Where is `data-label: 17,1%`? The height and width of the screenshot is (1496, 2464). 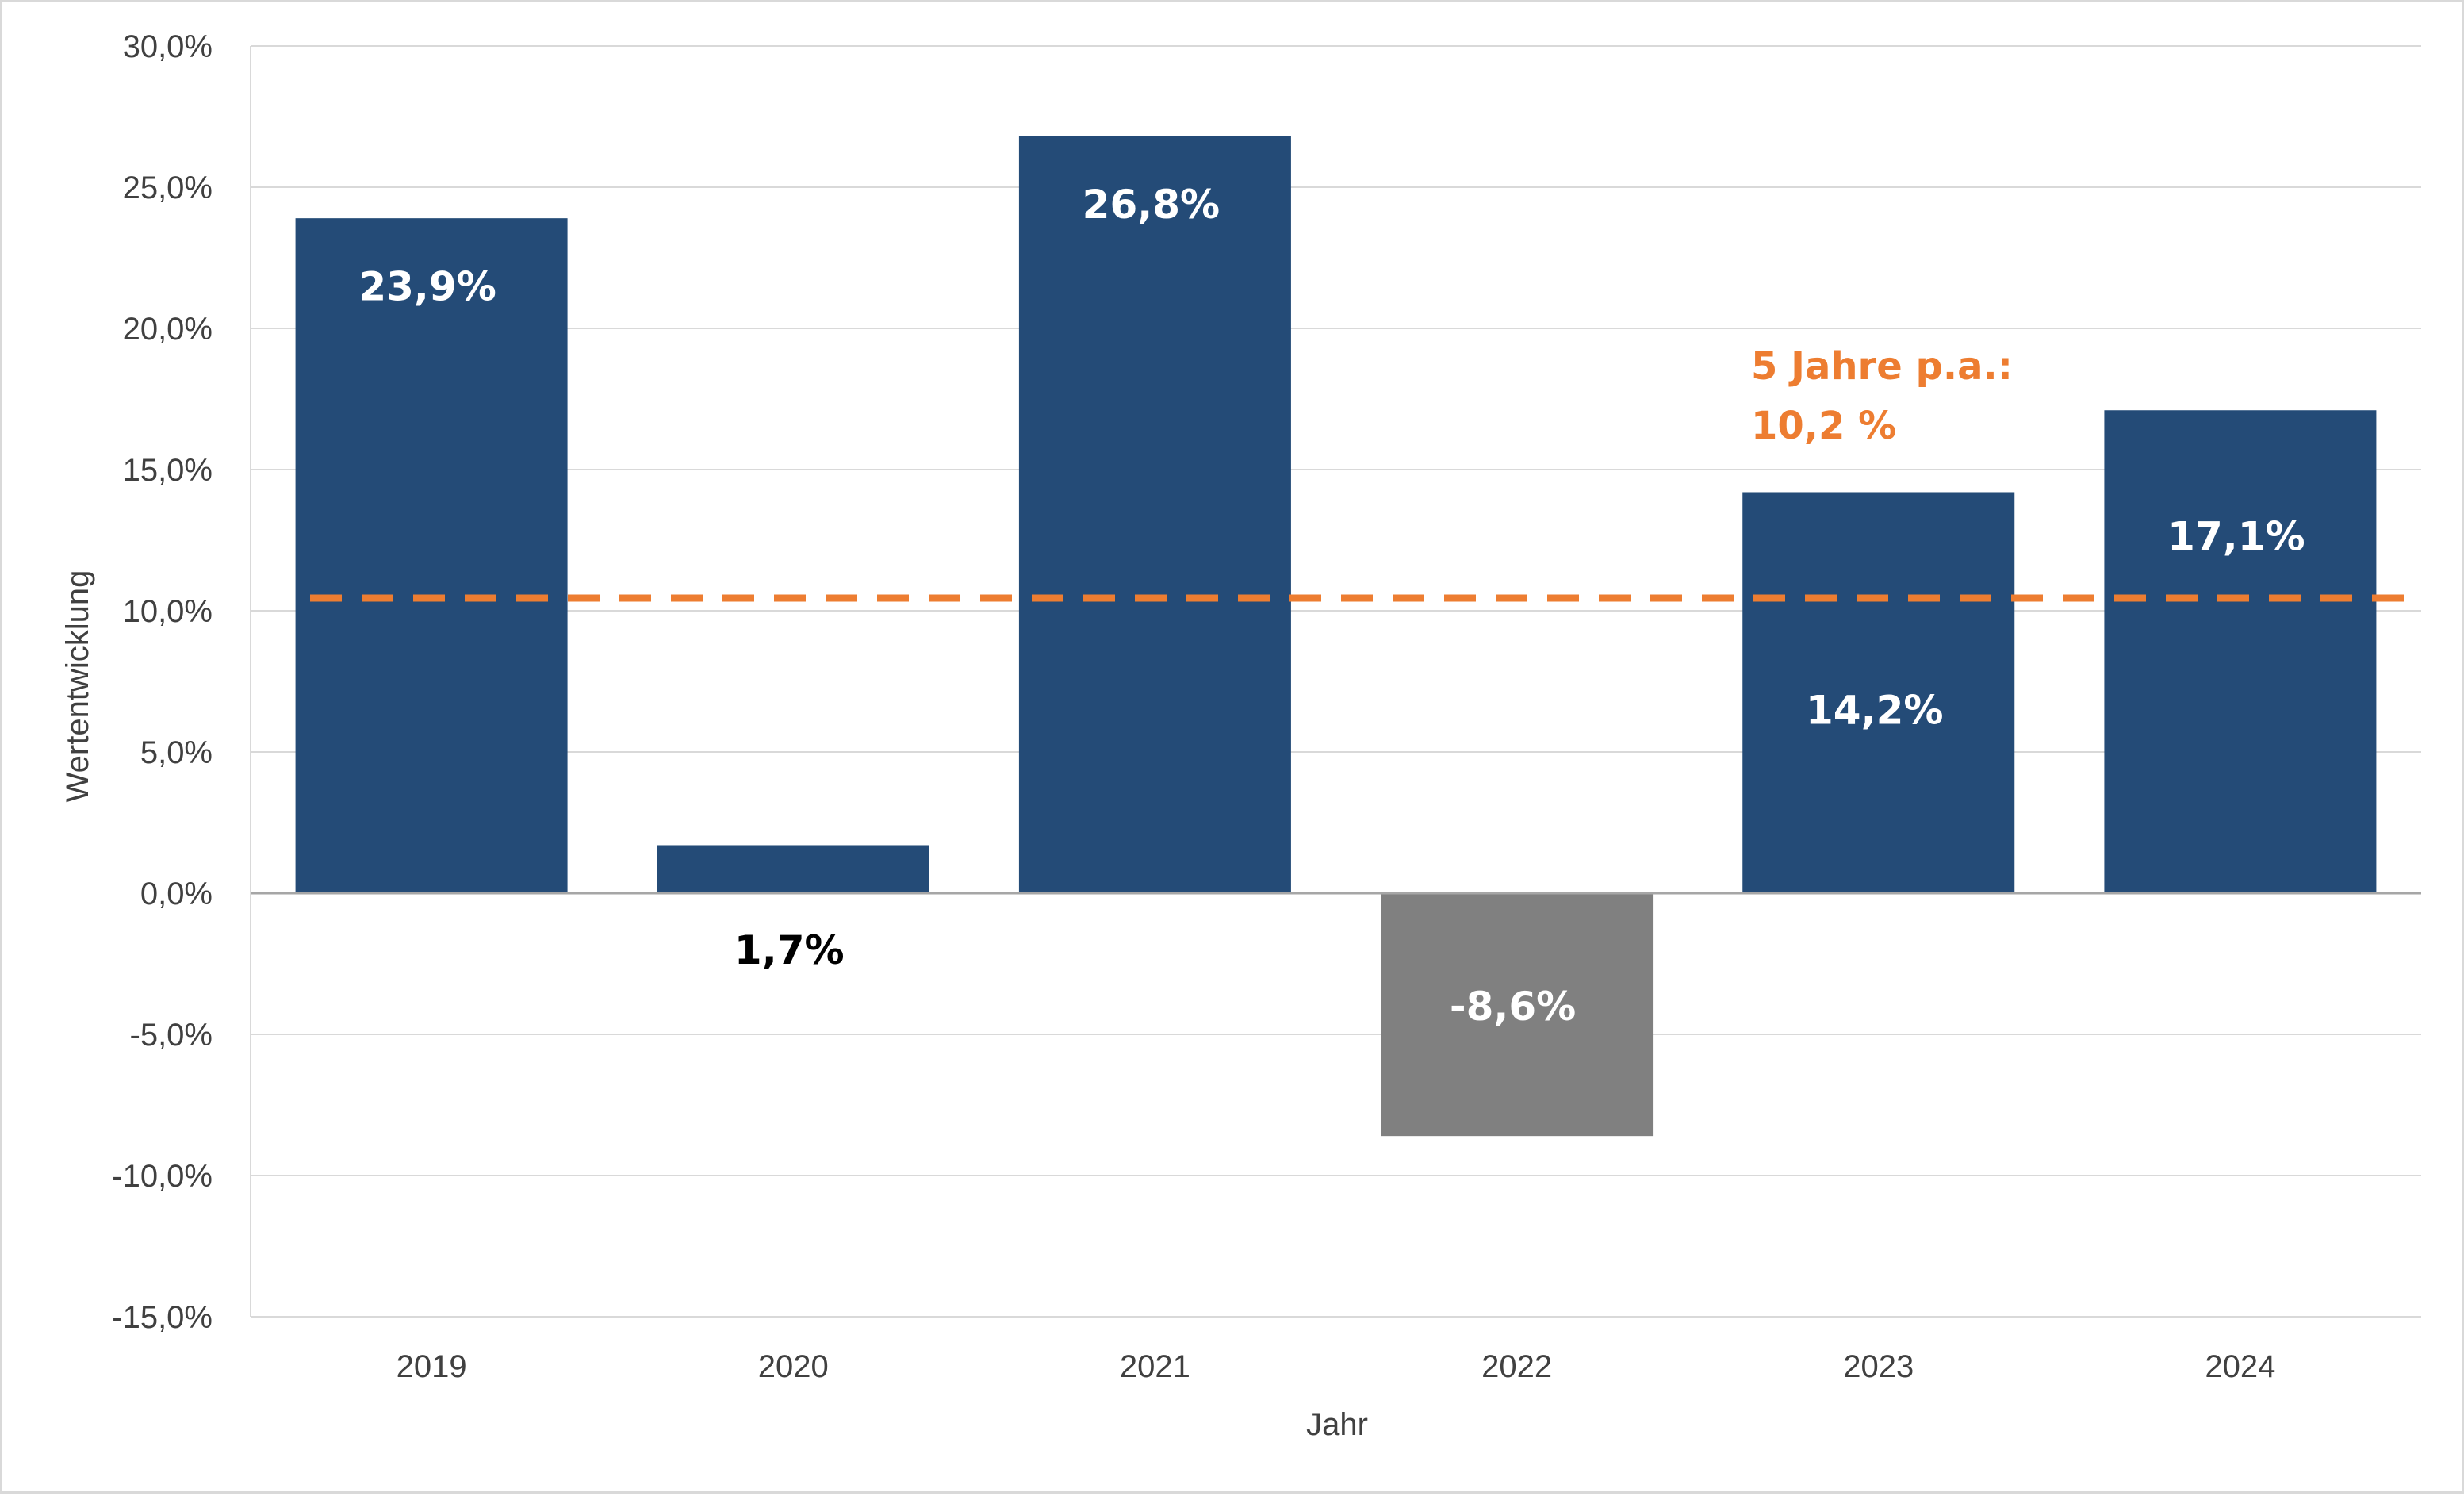
data-label: 17,1% is located at coordinates (2236, 536).